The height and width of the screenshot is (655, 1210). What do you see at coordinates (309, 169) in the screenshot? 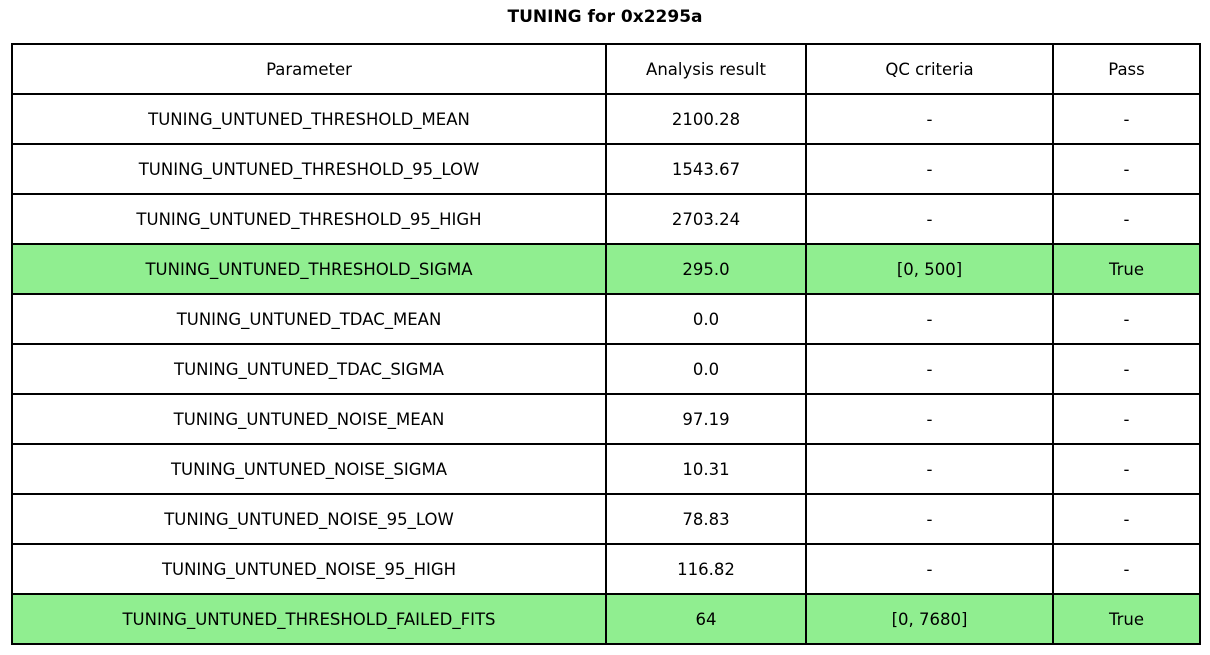
I see `parameter-cell: TUNING_UNTUNED_THRESHOLD_95_LOW` at bounding box center [309, 169].